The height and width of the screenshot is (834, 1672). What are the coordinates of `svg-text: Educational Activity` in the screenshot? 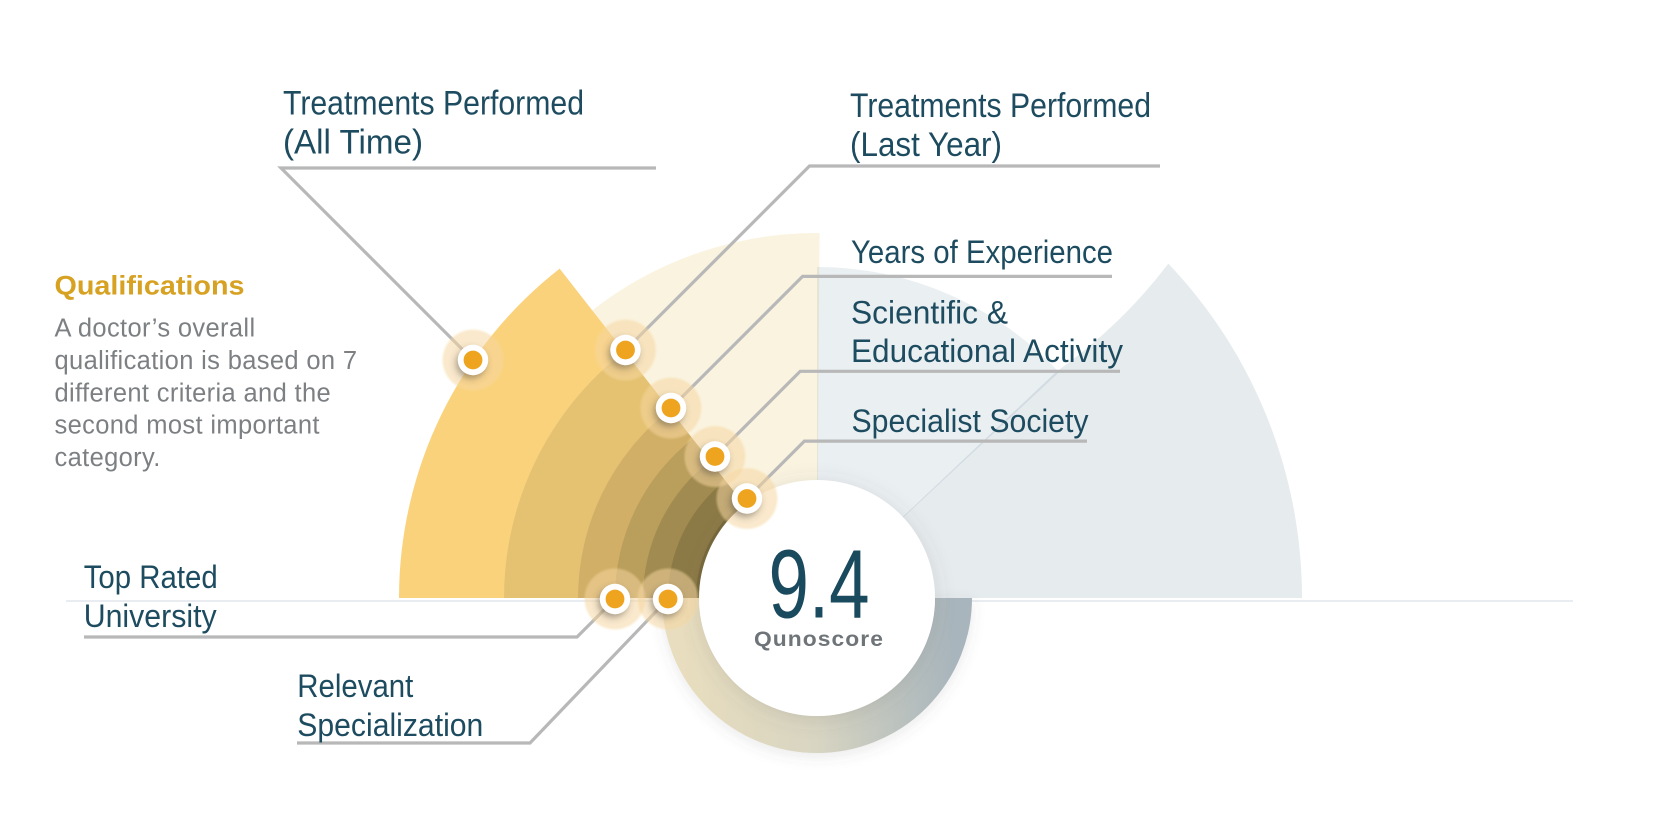 It's located at (987, 351).